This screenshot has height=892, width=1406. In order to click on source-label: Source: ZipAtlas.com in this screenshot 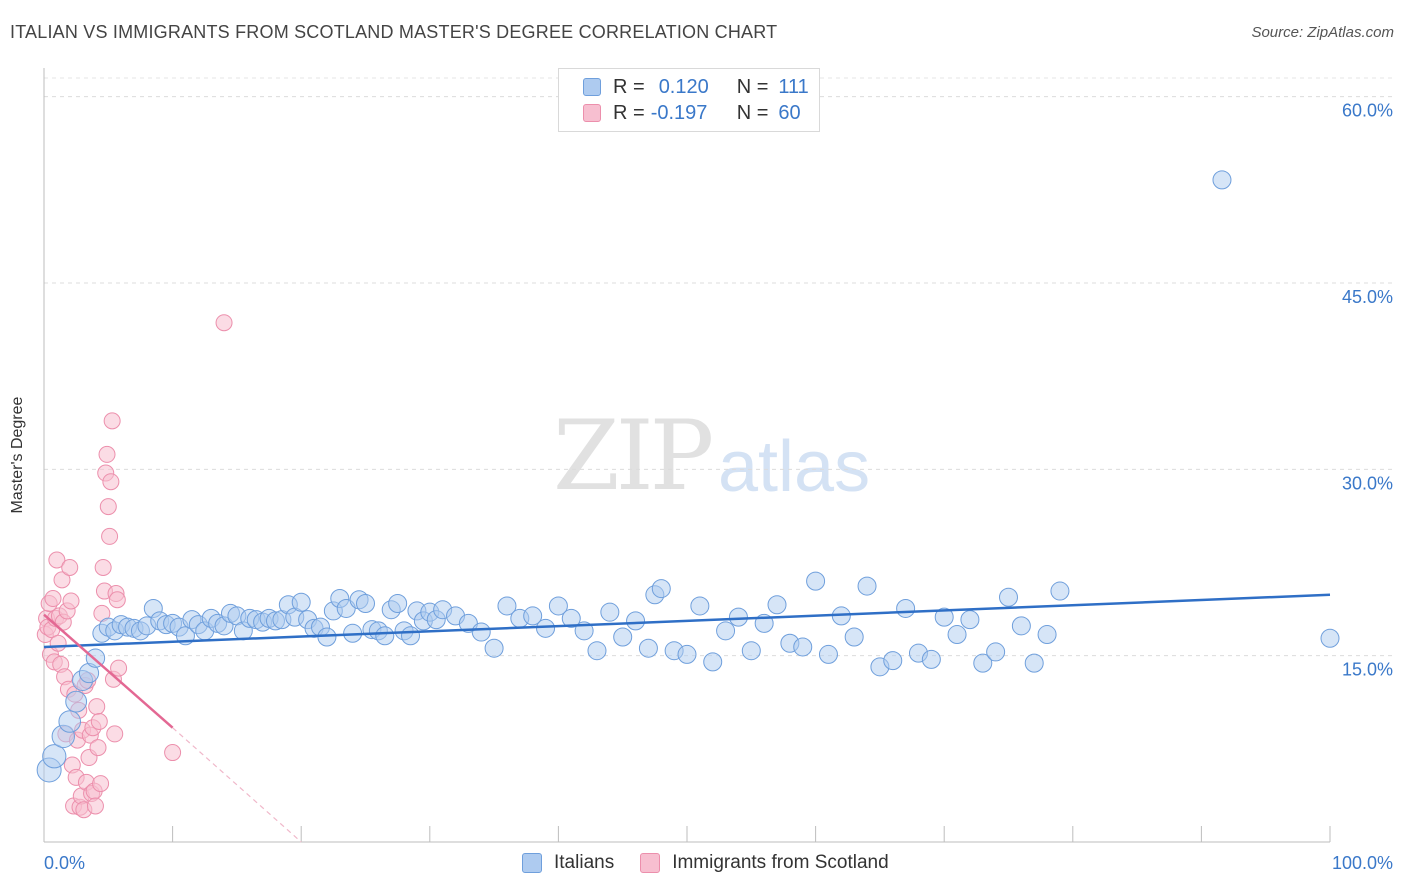, I will do `click(1322, 32)`.